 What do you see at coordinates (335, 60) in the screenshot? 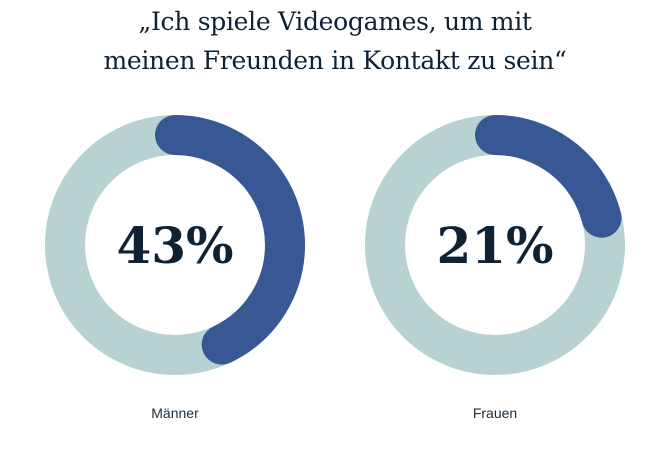
I see `title-line-2: meinen Freunden in Kontakt zu sein“` at bounding box center [335, 60].